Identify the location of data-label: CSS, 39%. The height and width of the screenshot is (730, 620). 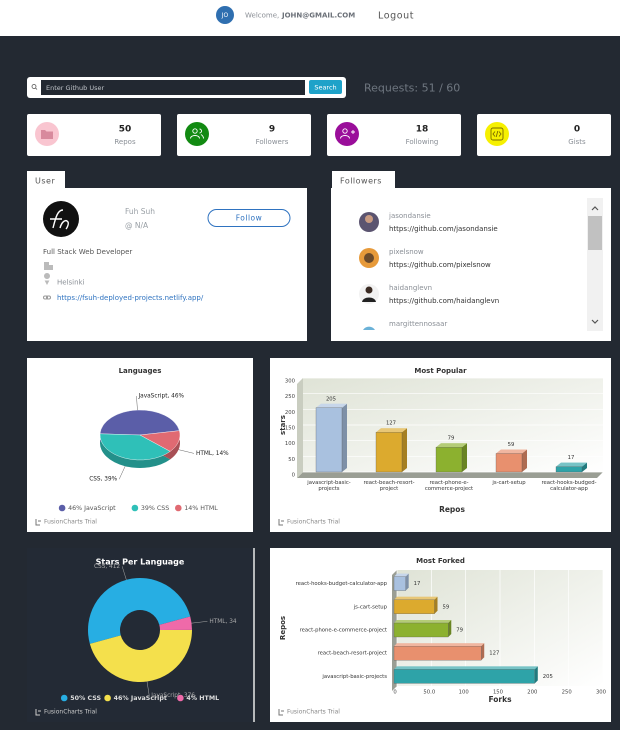
(103, 480).